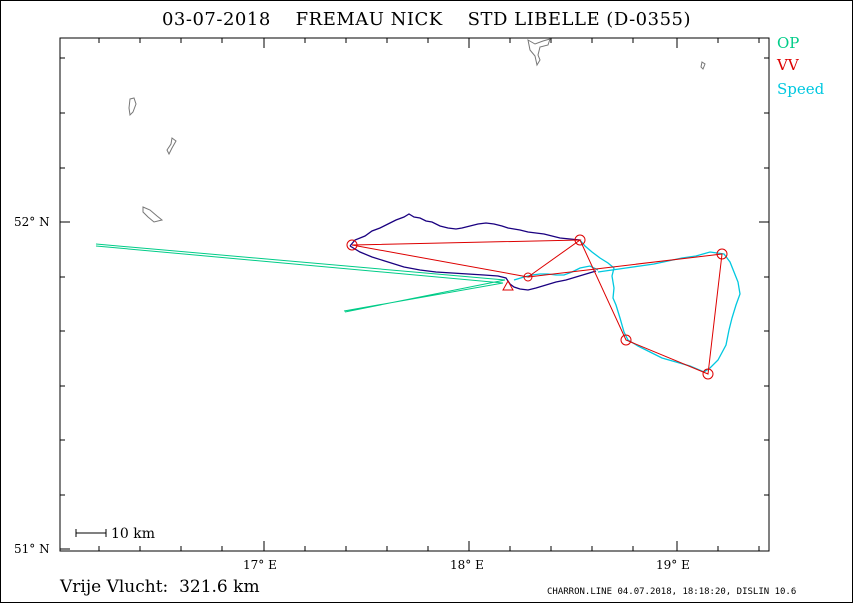 This screenshot has width=853, height=603. I want to click on legend-speed: Speed, so click(801, 89).